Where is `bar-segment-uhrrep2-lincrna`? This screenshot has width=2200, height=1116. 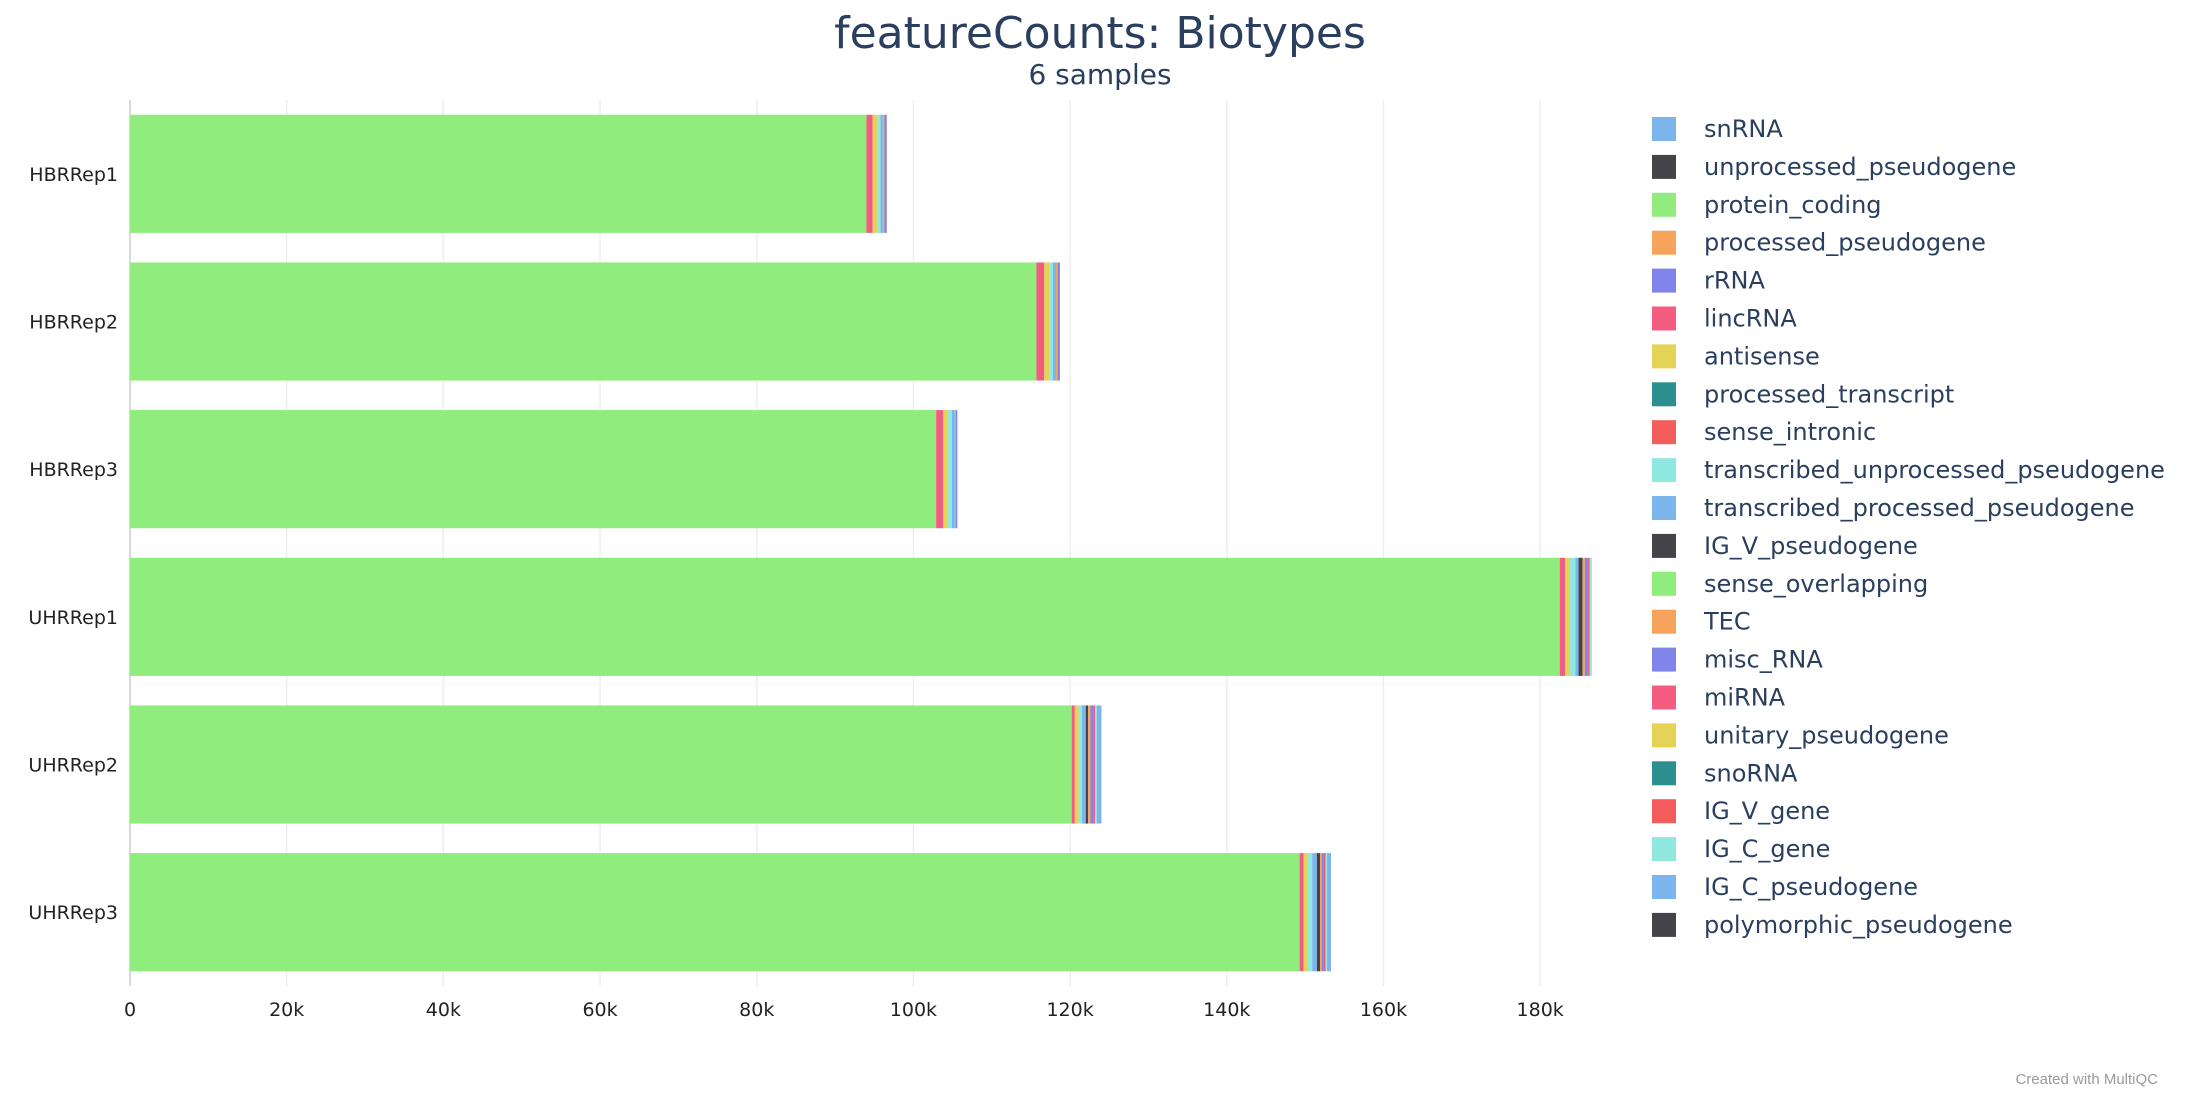
bar-segment-uhrrep2-lincrna is located at coordinates (1073, 764).